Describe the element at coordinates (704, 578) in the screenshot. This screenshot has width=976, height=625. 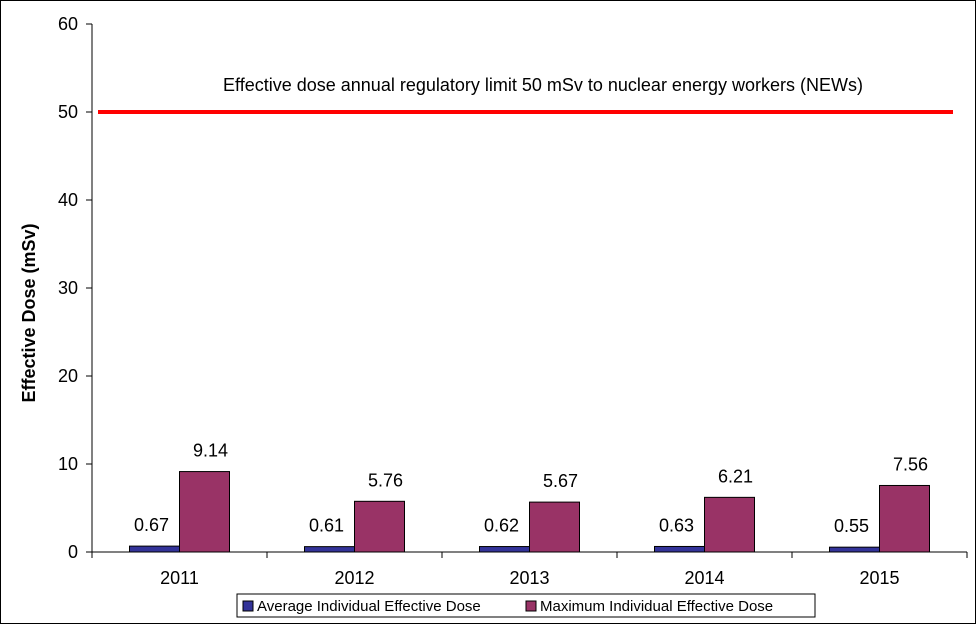
I see `x-tick-label: 2014` at that location.